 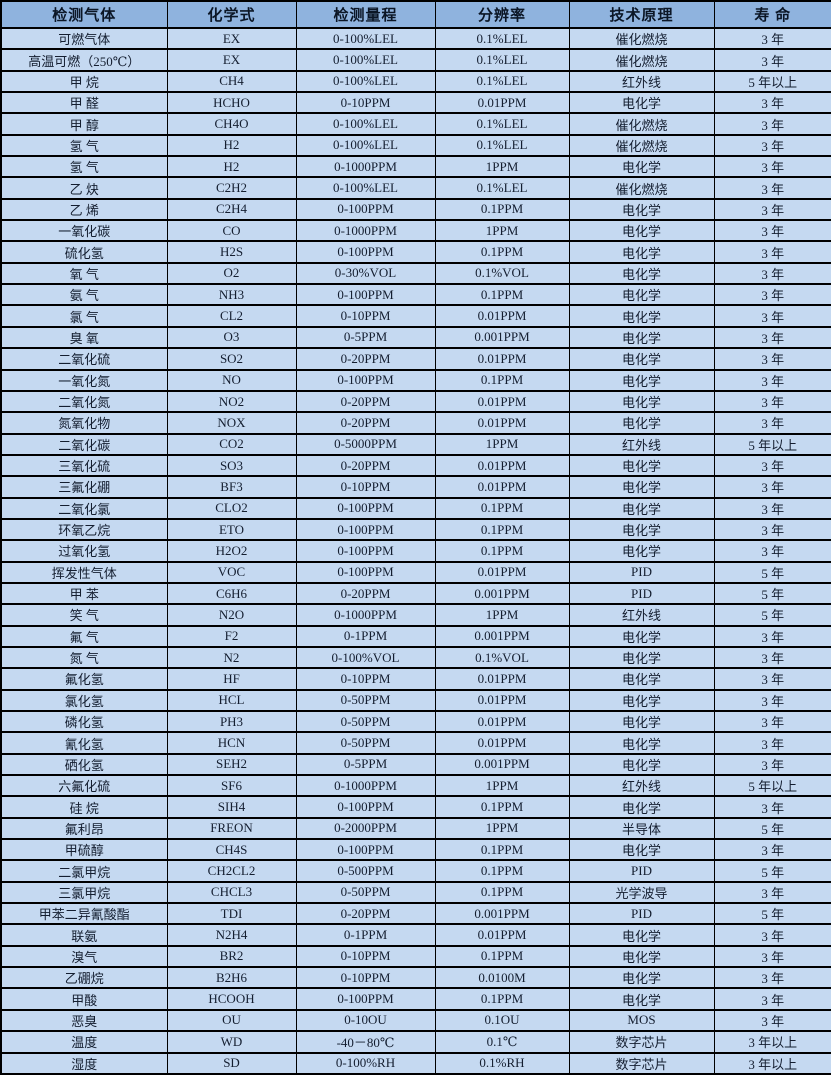 What do you see at coordinates (84, 231) in the screenshot?
I see `gas-cell: 一氧化碳` at bounding box center [84, 231].